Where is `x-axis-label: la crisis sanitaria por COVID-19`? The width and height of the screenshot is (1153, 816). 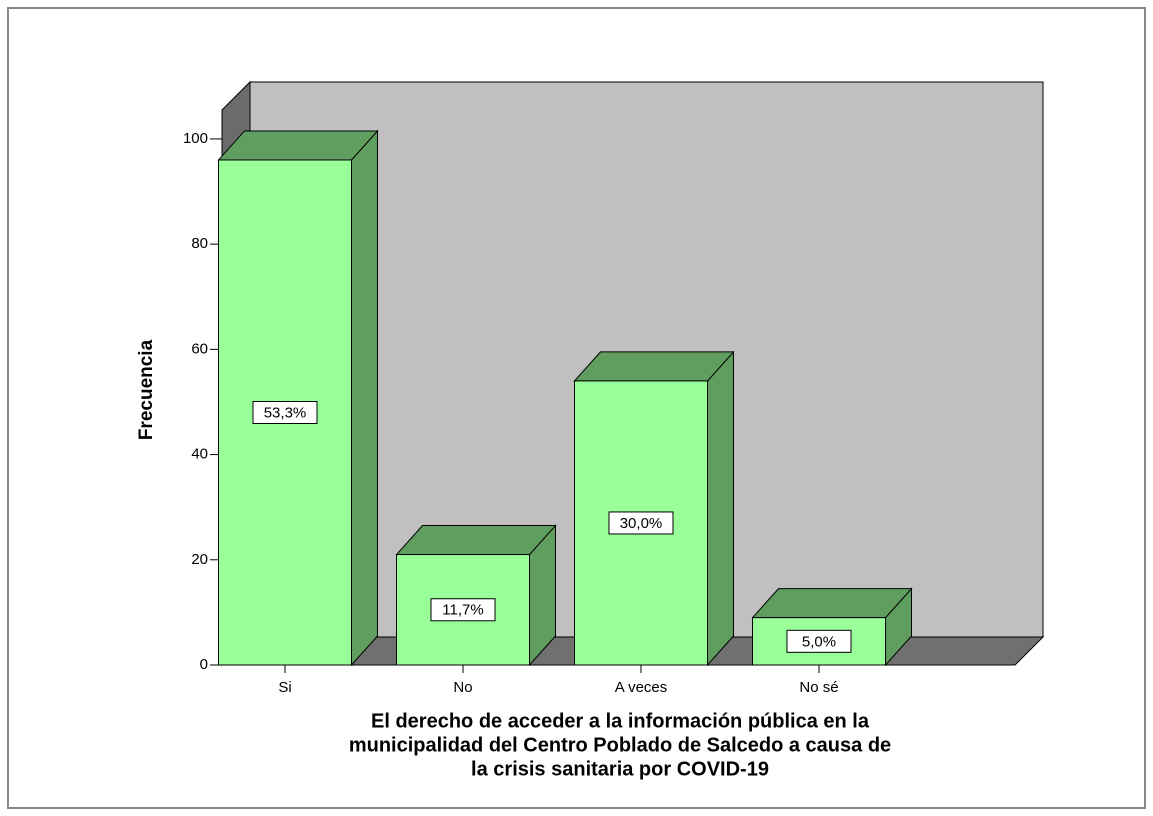 x-axis-label: la crisis sanitaria por COVID-19 is located at coordinates (620, 769).